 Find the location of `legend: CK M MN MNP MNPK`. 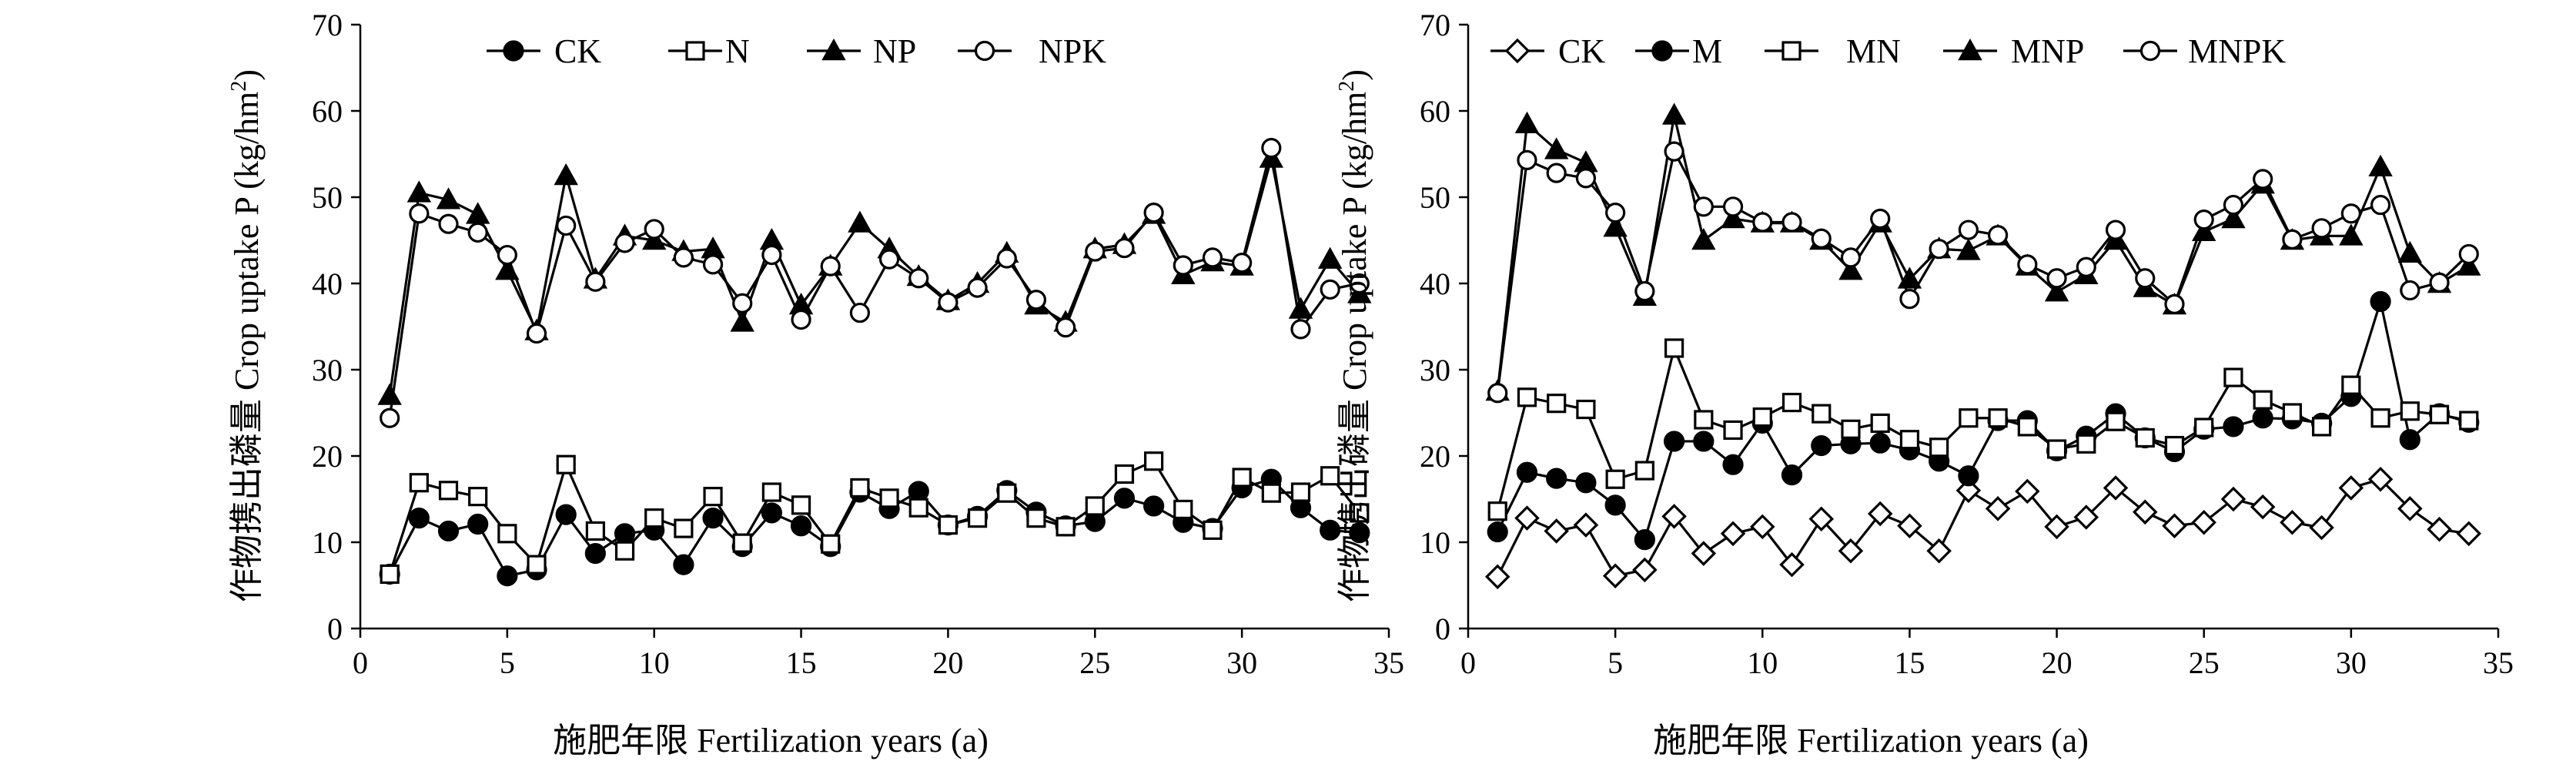

legend: CK M MN MNP MNPK is located at coordinates (1888, 51).